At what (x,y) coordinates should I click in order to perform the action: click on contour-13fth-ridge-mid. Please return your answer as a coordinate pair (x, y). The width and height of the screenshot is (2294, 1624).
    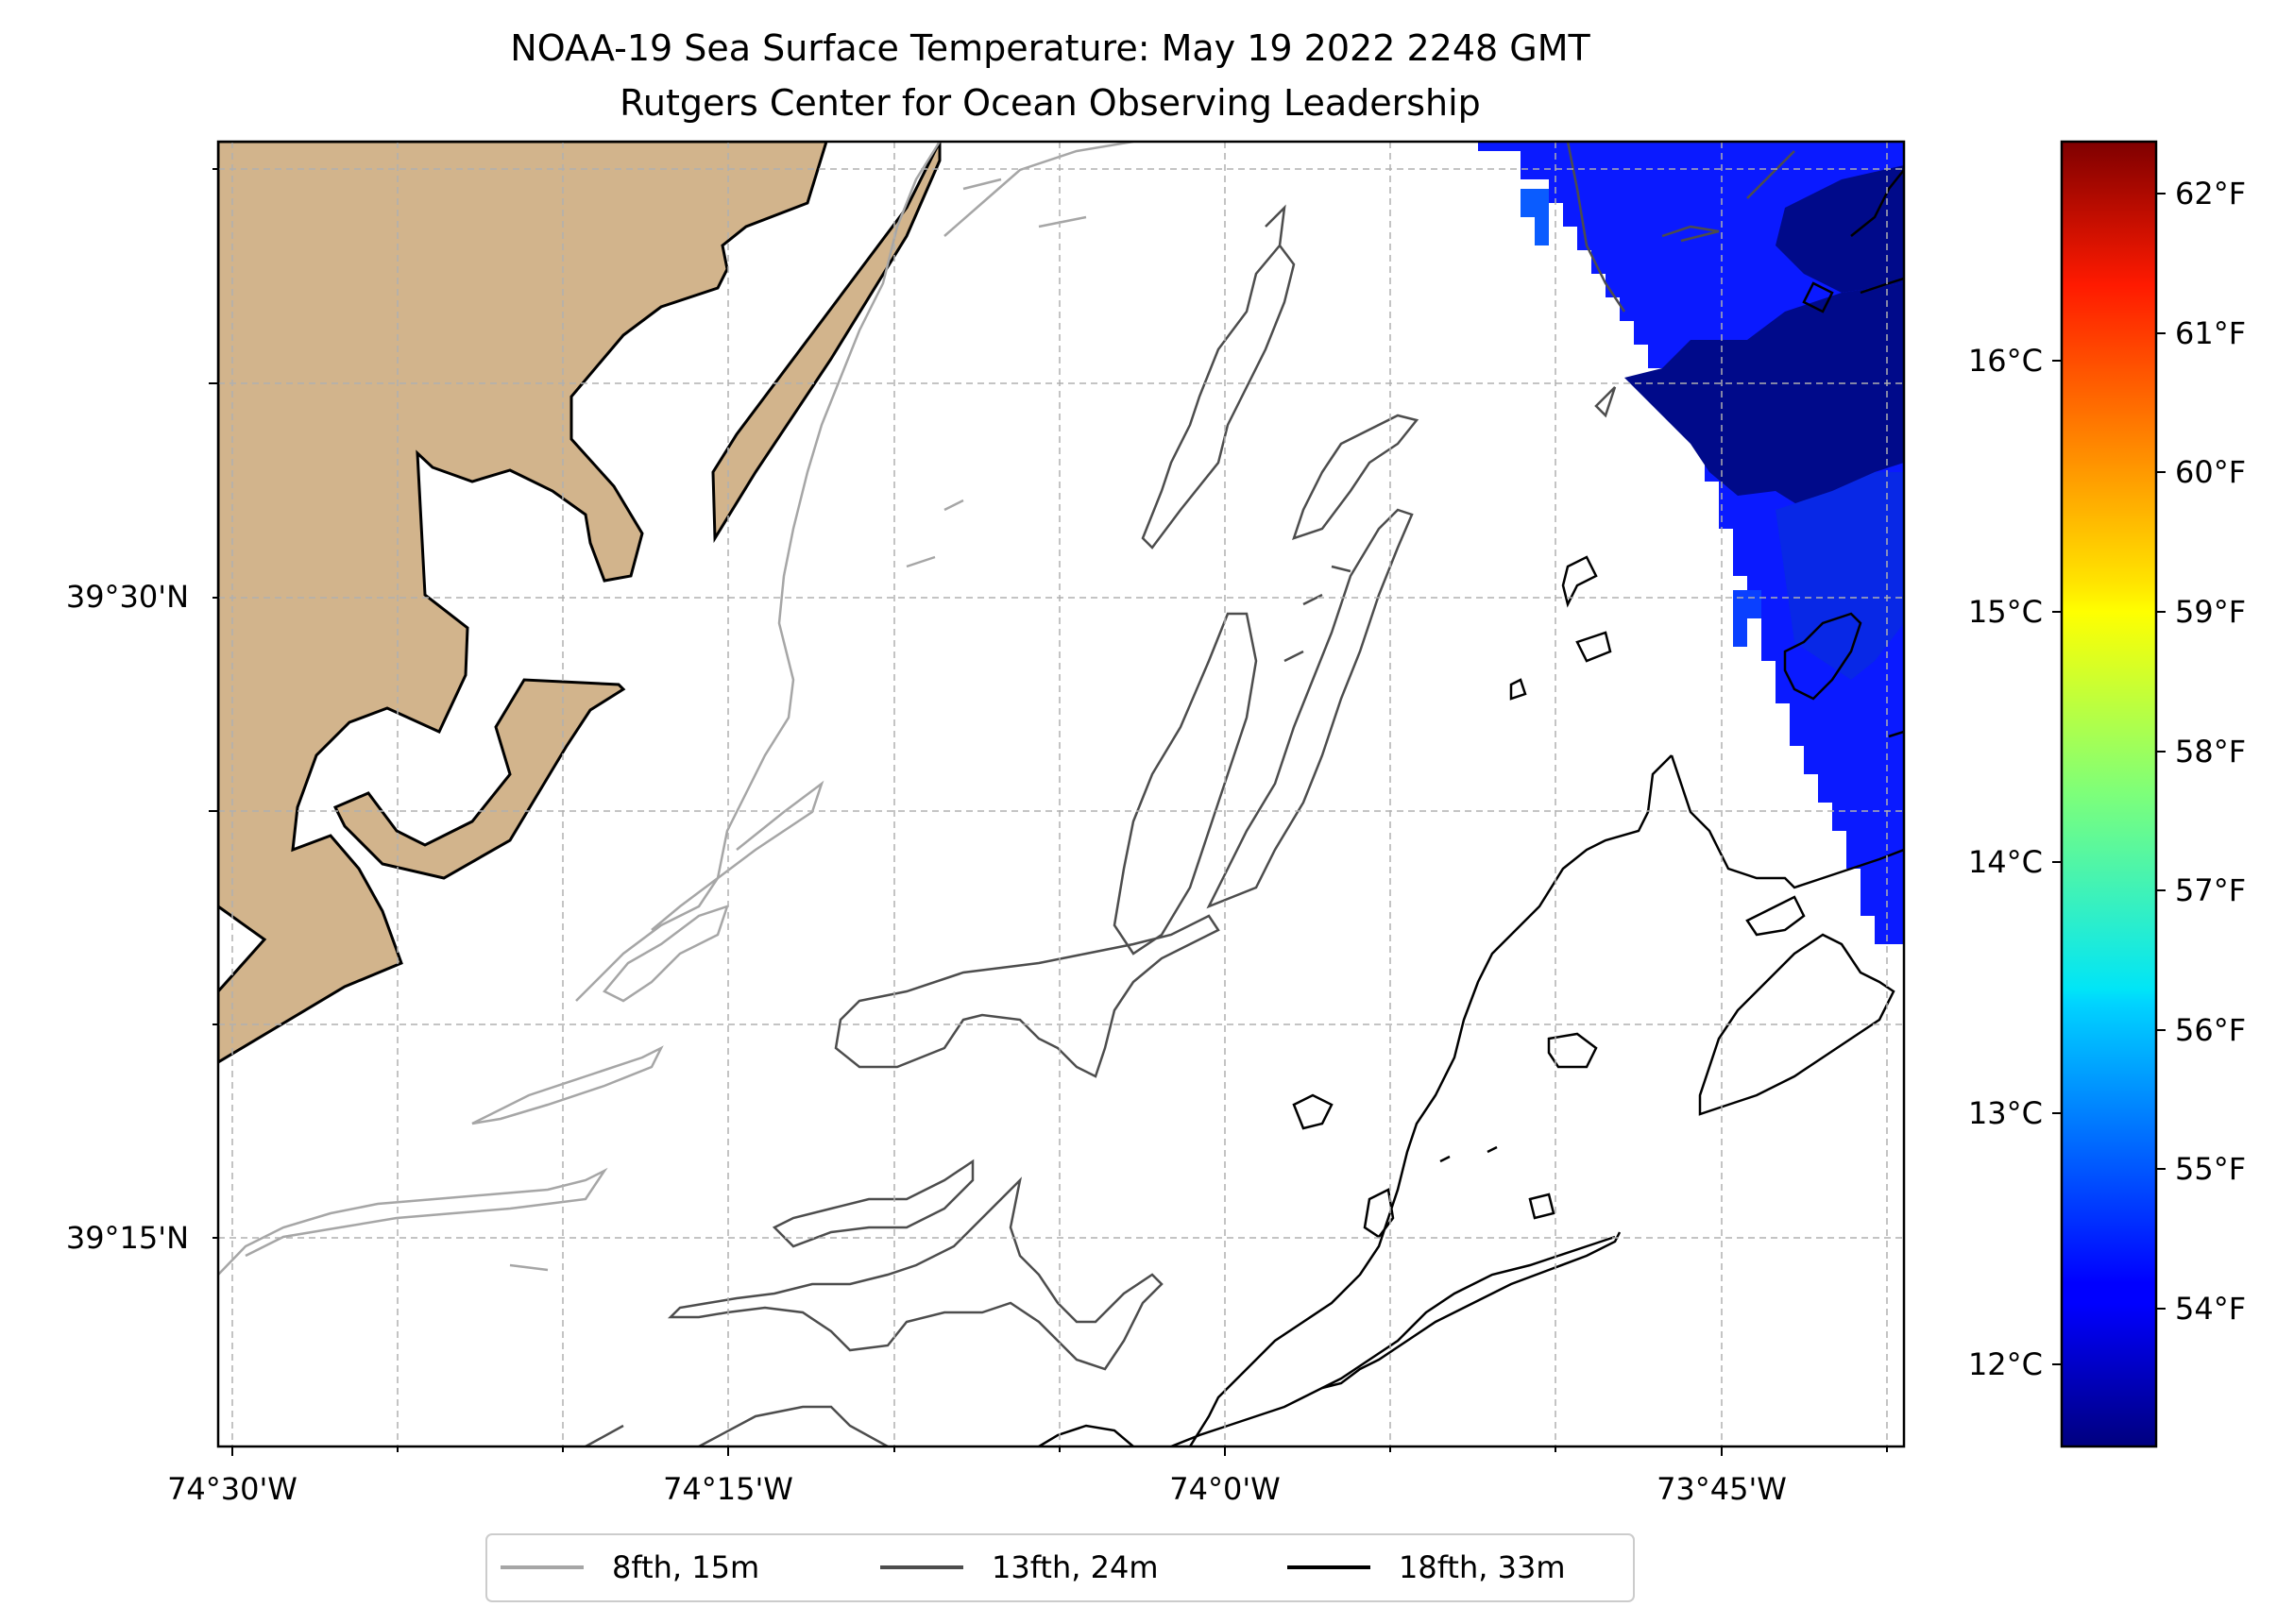
    Looking at the image, I should click on (1185, 784).